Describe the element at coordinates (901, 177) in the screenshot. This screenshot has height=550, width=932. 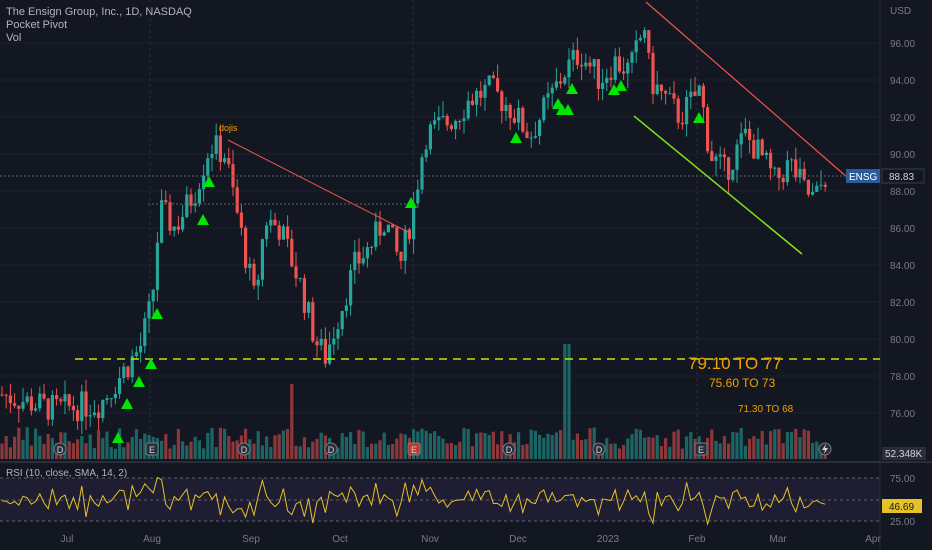
I see `price-value: 88.83` at that location.